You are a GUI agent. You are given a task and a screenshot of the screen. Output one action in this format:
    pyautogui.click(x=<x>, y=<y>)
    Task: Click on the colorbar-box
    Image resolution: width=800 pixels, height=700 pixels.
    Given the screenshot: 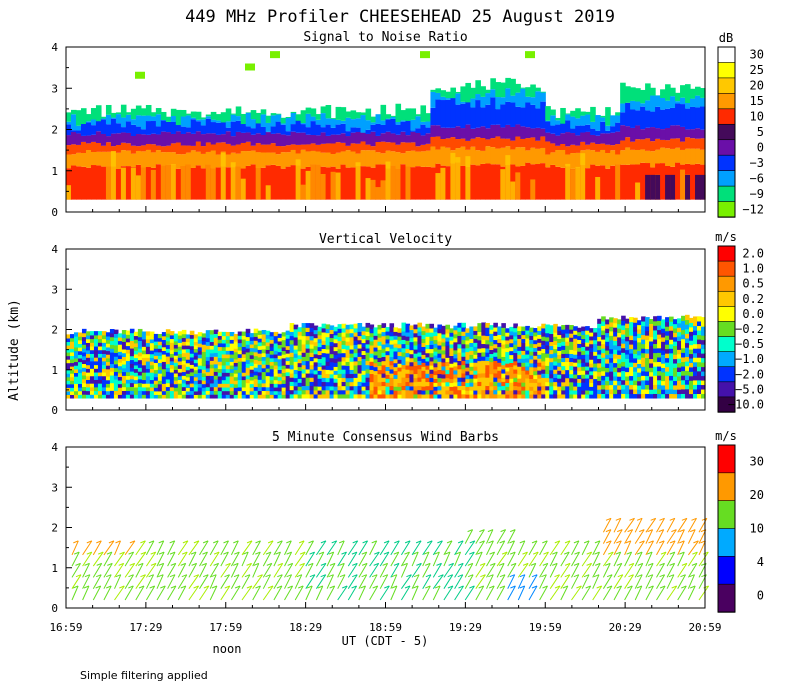 What is the action you would take?
    pyautogui.click(x=726, y=459)
    